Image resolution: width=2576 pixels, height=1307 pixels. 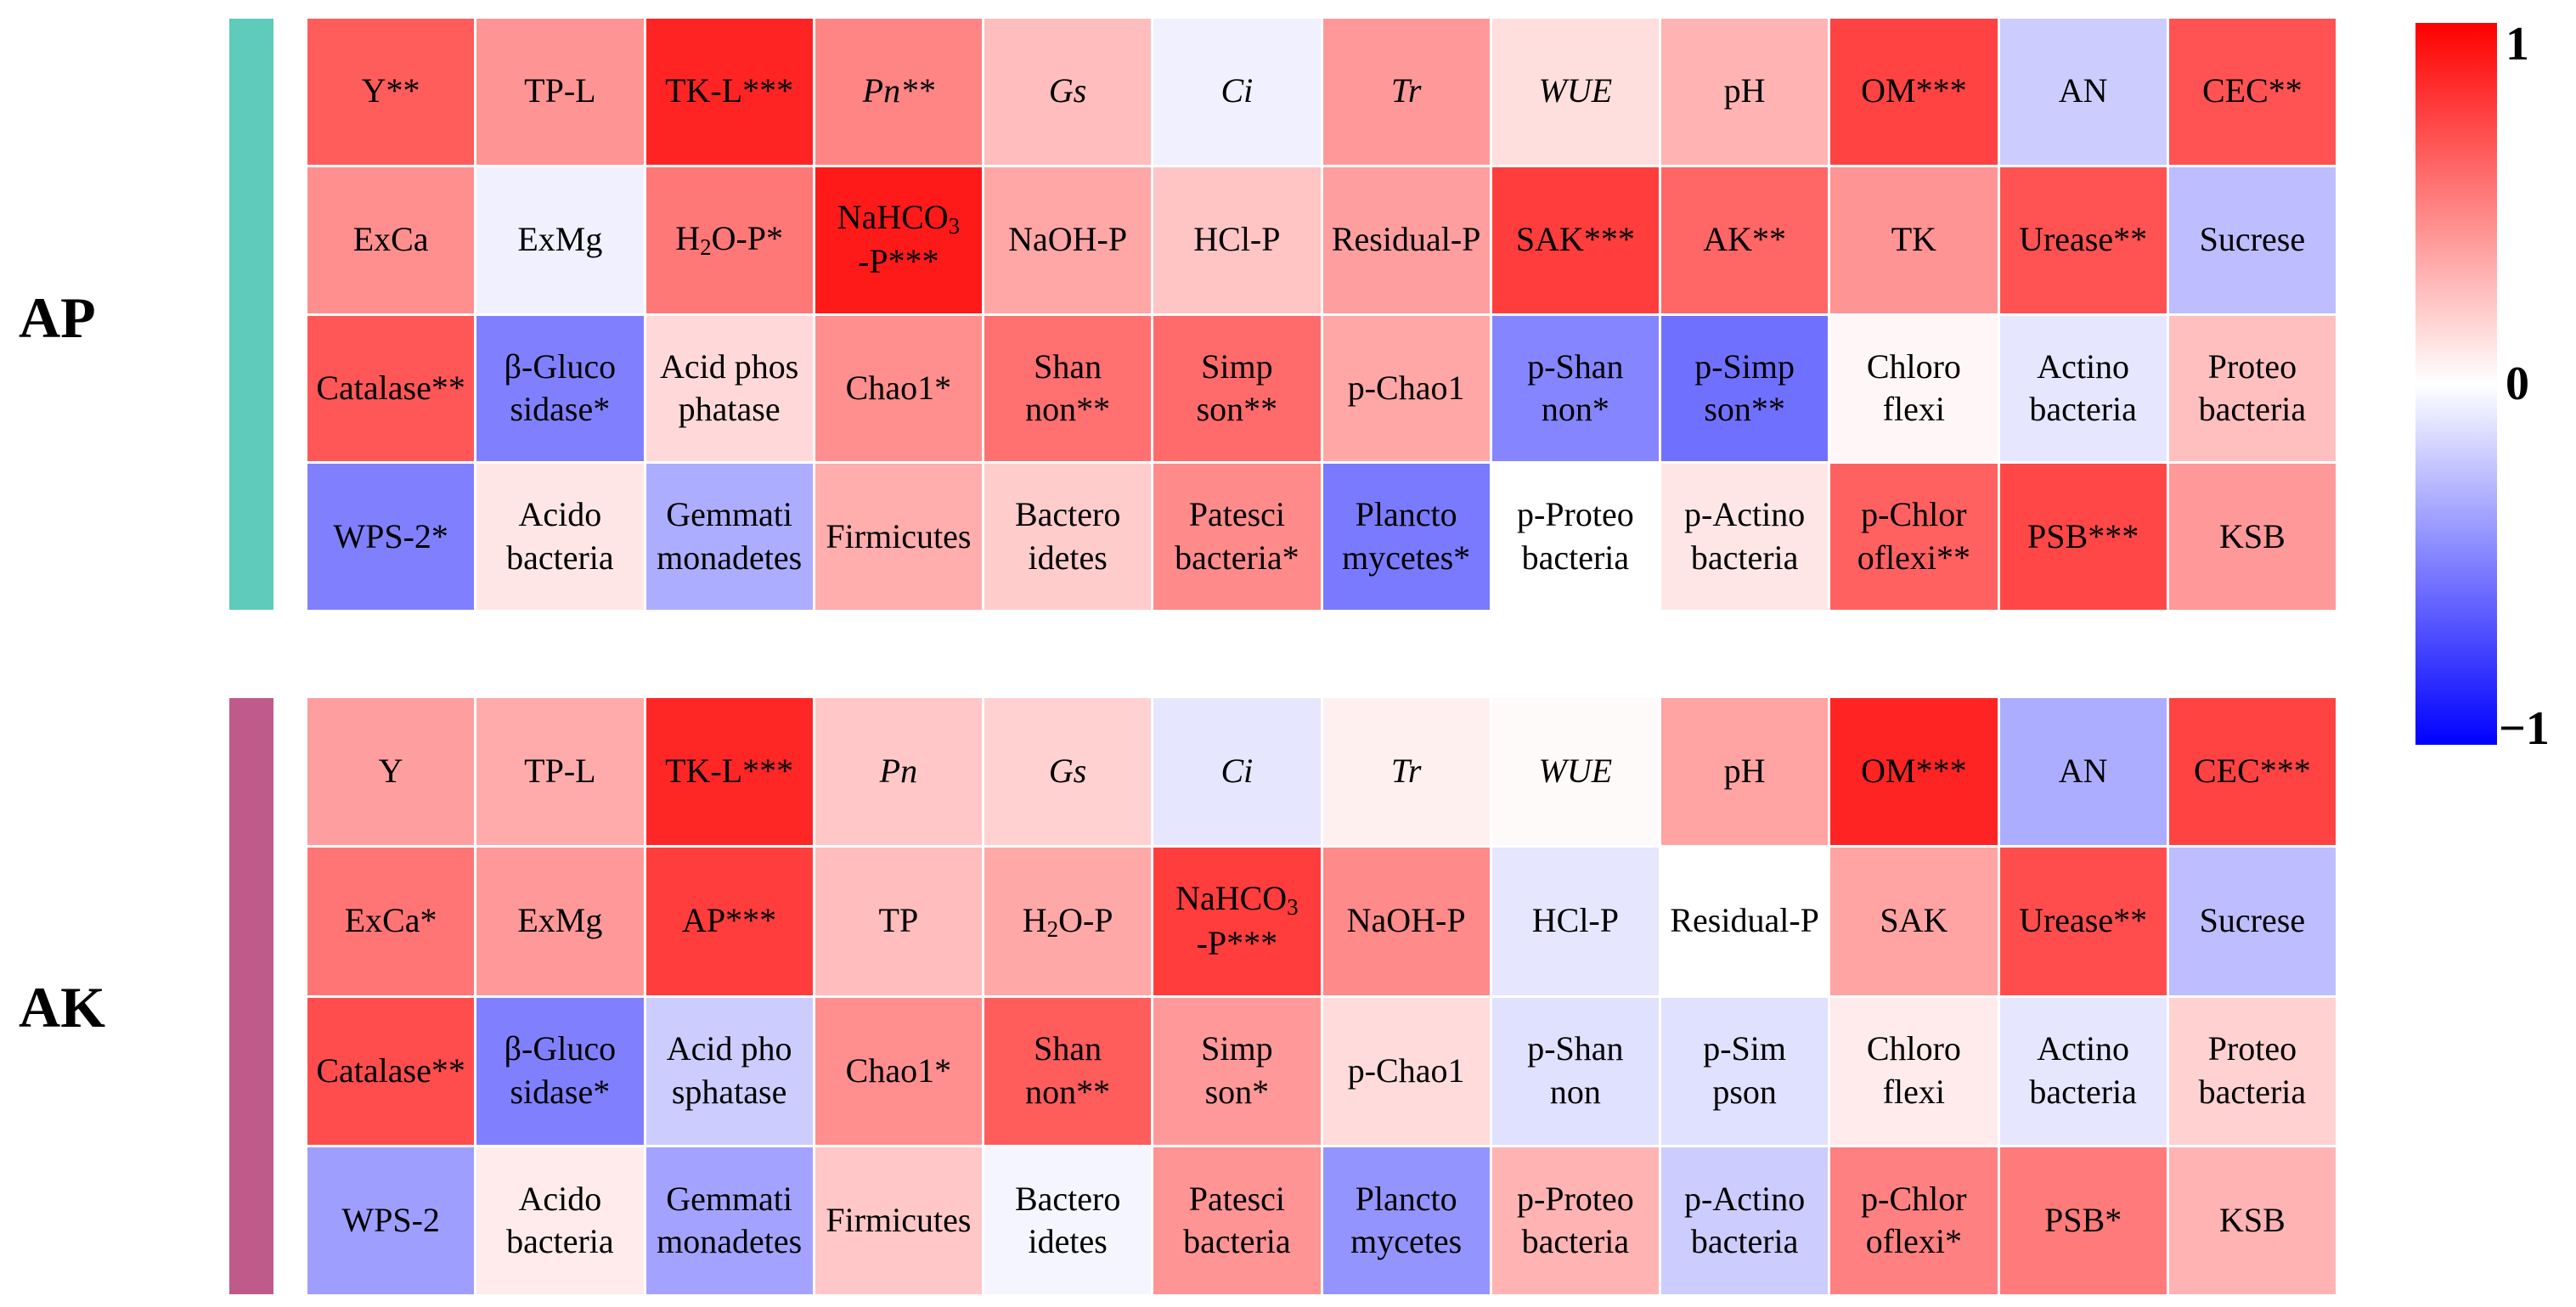 What do you see at coordinates (560, 537) in the screenshot?
I see `heatmap-cell-ap-acidobacteria: Acido bacteria` at bounding box center [560, 537].